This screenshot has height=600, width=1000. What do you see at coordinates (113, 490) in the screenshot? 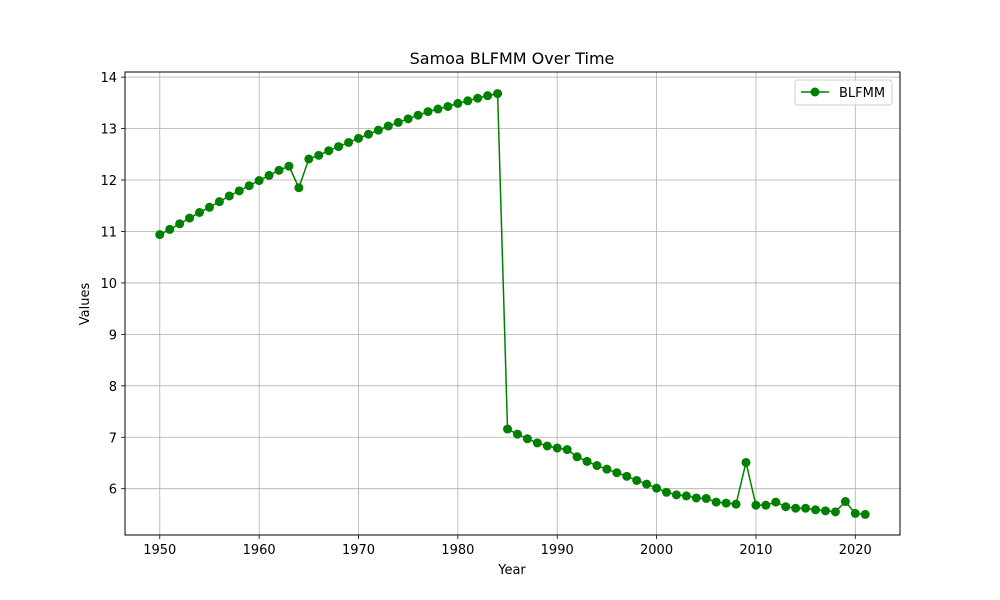
I see `y-tick-label: 6` at bounding box center [113, 490].